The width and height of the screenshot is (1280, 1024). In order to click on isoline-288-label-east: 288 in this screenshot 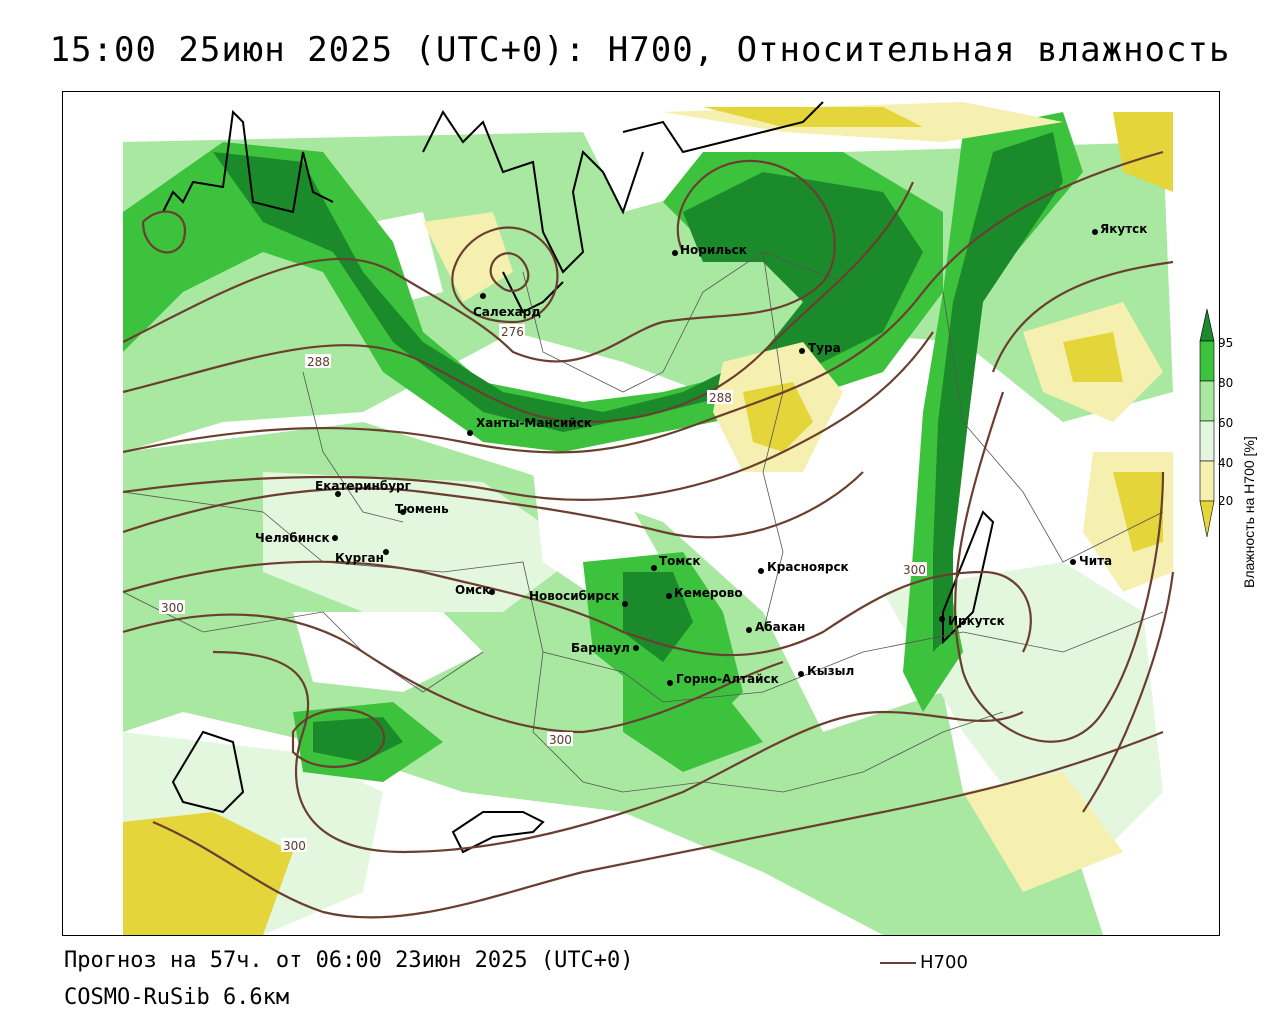, I will do `click(720, 398)`.